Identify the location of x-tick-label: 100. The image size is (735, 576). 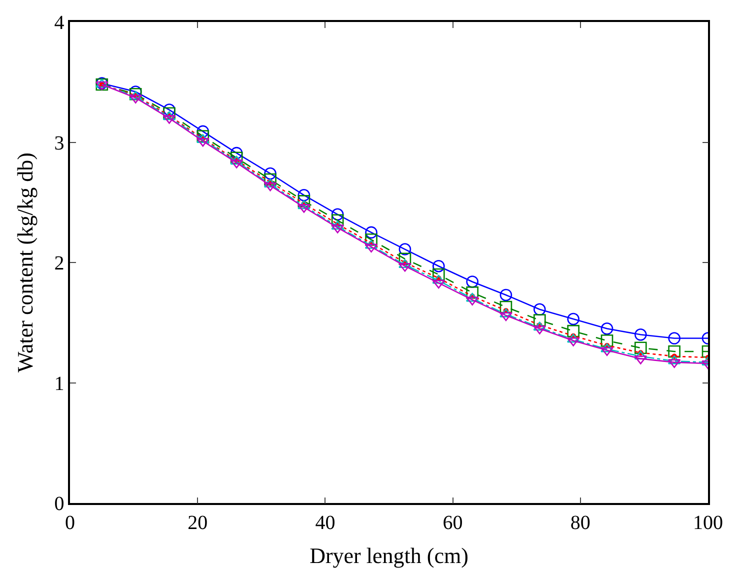
(708, 523).